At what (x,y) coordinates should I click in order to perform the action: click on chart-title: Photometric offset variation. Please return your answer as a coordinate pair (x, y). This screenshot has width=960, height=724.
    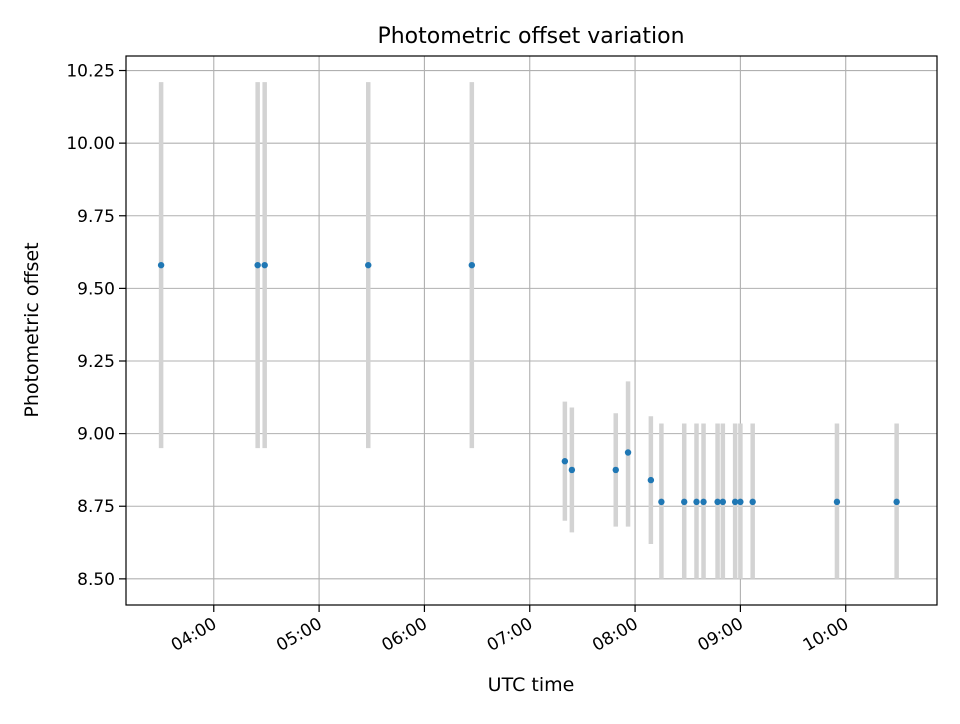
    Looking at the image, I should click on (530, 36).